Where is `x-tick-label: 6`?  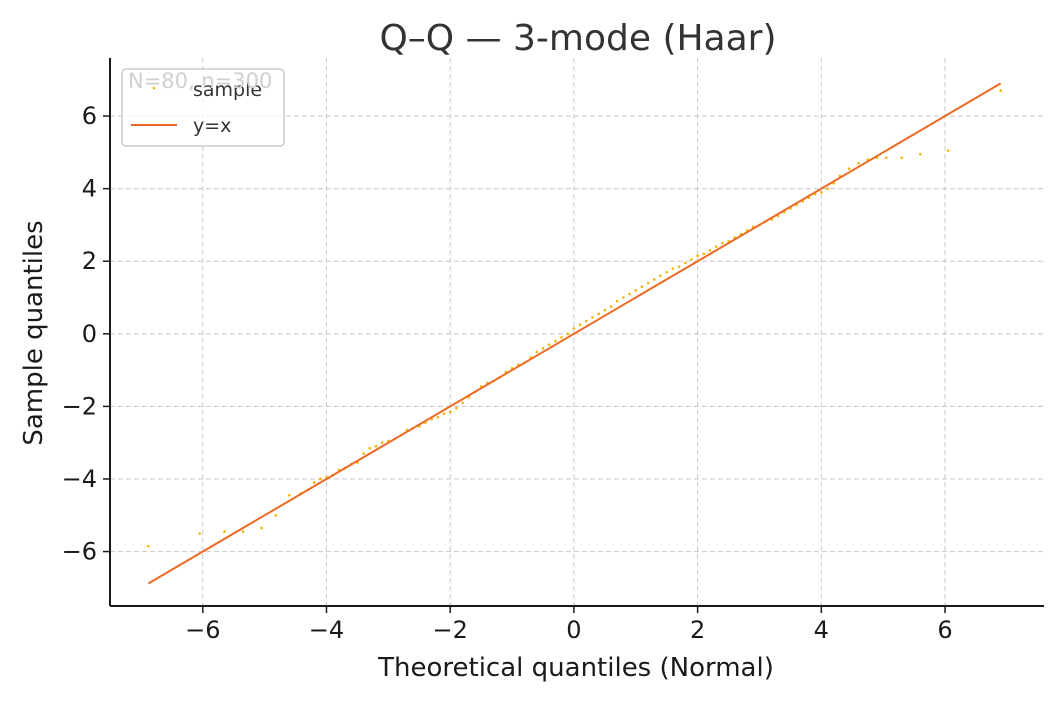 x-tick-label: 6 is located at coordinates (944, 630).